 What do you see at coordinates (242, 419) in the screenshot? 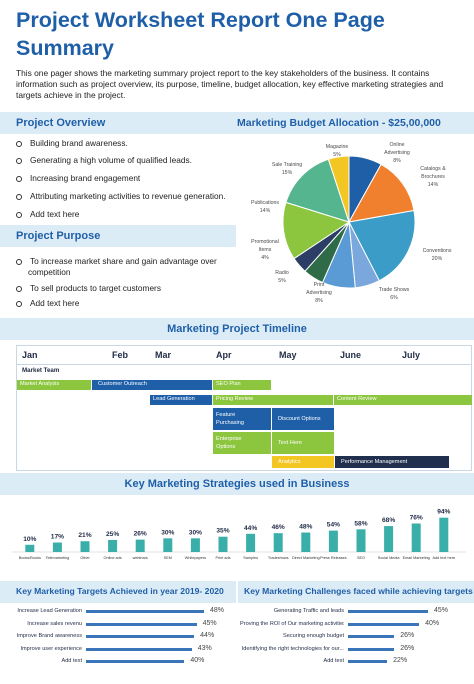
I see `gantt-bar-feature-purchasing: Feature Purchasing` at bounding box center [242, 419].